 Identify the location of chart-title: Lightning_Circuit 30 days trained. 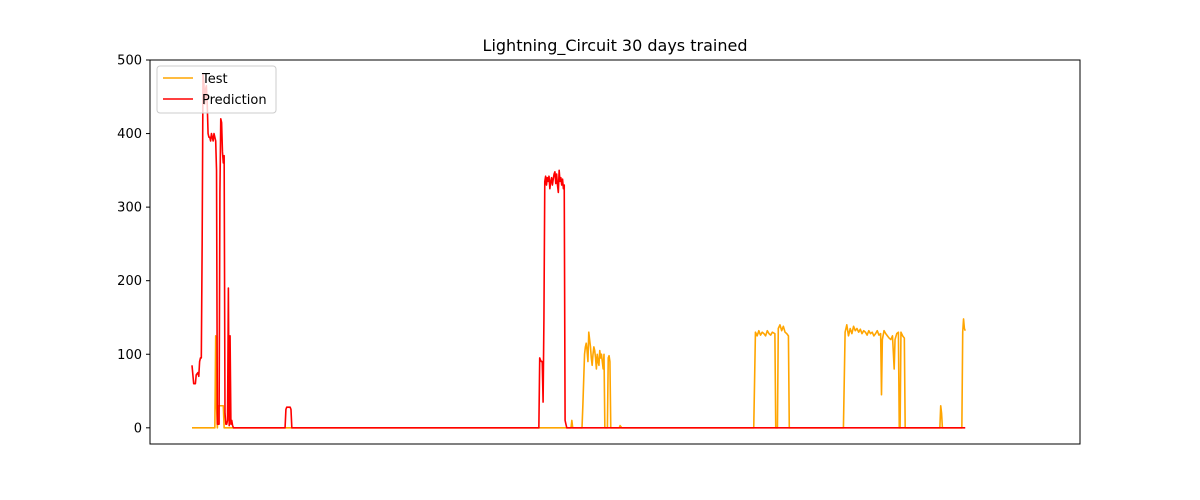
(615, 46).